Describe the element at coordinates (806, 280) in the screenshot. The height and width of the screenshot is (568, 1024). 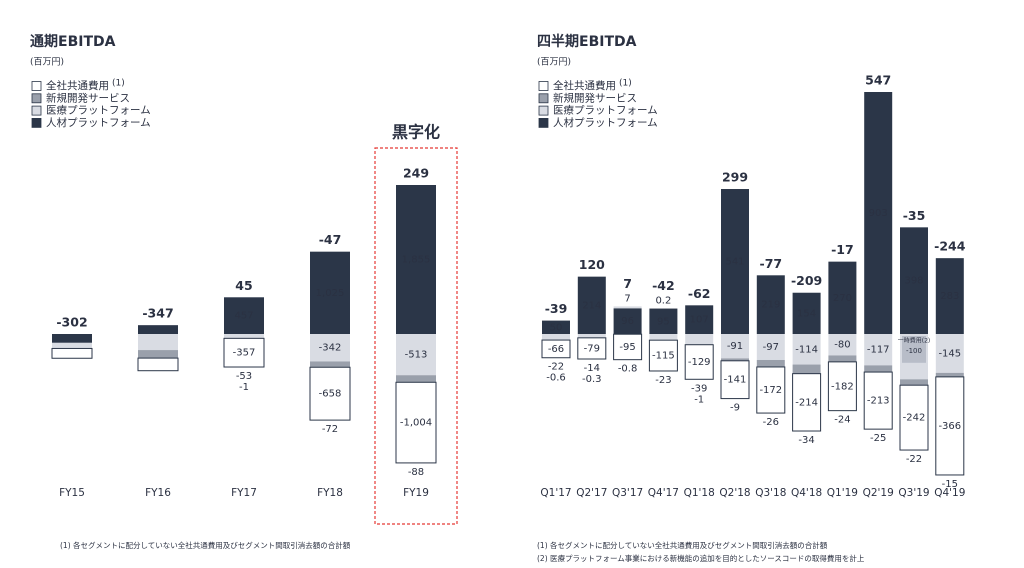
I see `total-label: -209` at that location.